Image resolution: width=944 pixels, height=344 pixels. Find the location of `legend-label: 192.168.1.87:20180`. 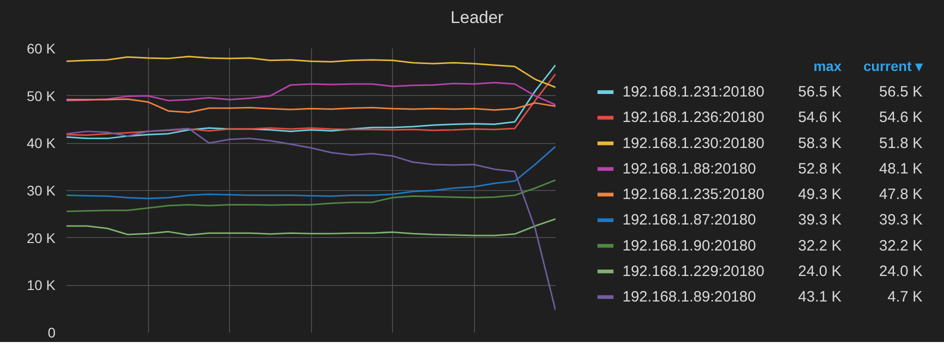

legend-label: 192.168.1.87:20180 is located at coordinates (689, 220).